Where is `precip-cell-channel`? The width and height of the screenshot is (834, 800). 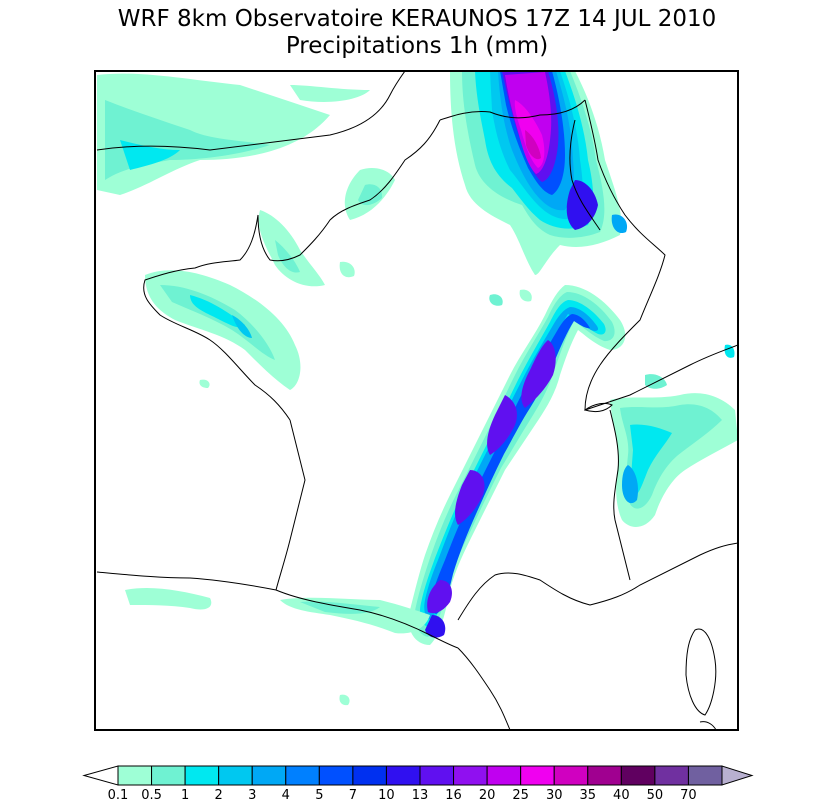
precip-cell-channel is located at coordinates (246, 146).